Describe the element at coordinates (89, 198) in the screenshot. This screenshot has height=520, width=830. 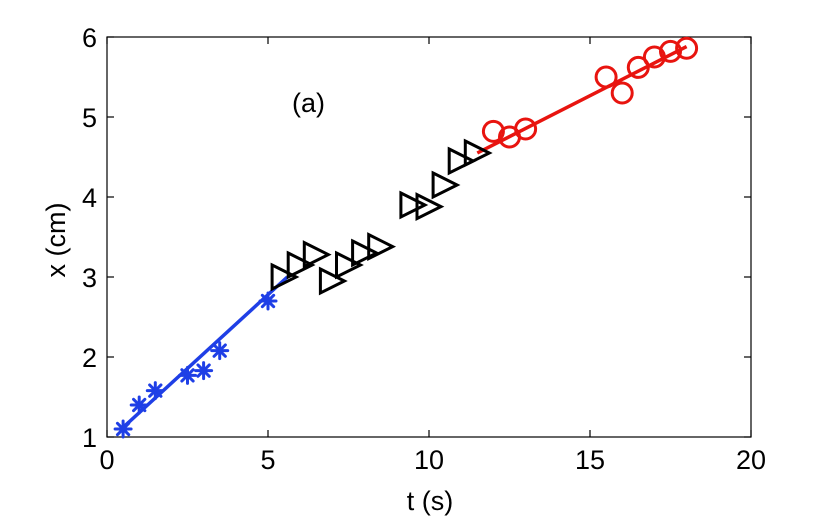
I see `y-tick-label: 4` at that location.